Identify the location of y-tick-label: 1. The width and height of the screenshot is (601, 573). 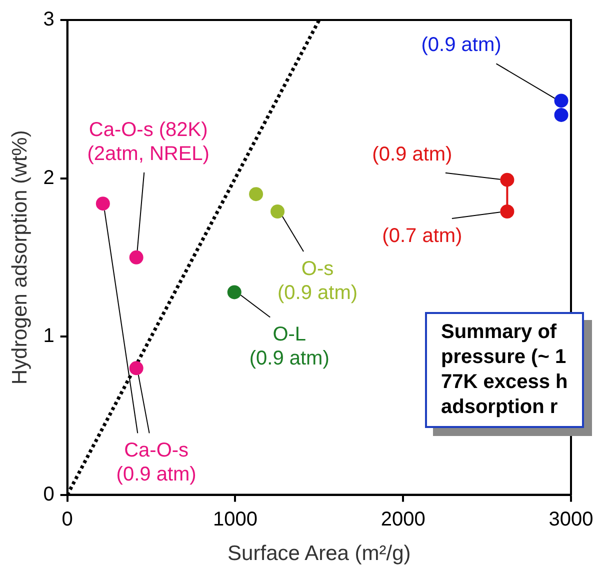
(48, 336).